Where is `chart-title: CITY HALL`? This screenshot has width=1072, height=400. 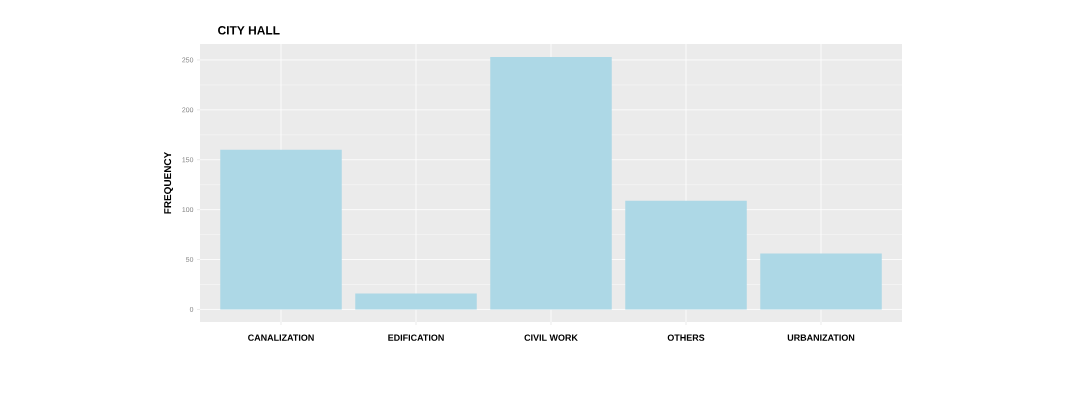
chart-title: CITY HALL is located at coordinates (249, 30).